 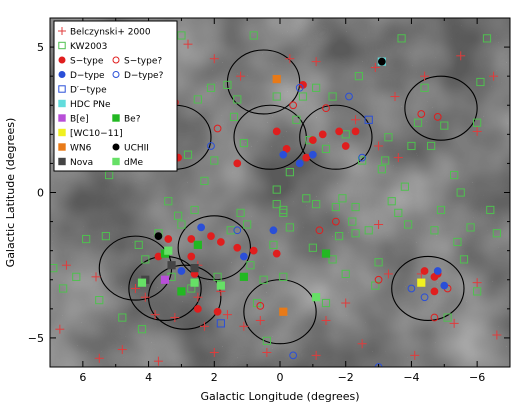 What do you see at coordinates (165, 279) in the screenshot?
I see `series-b-e` at bounding box center [165, 279].